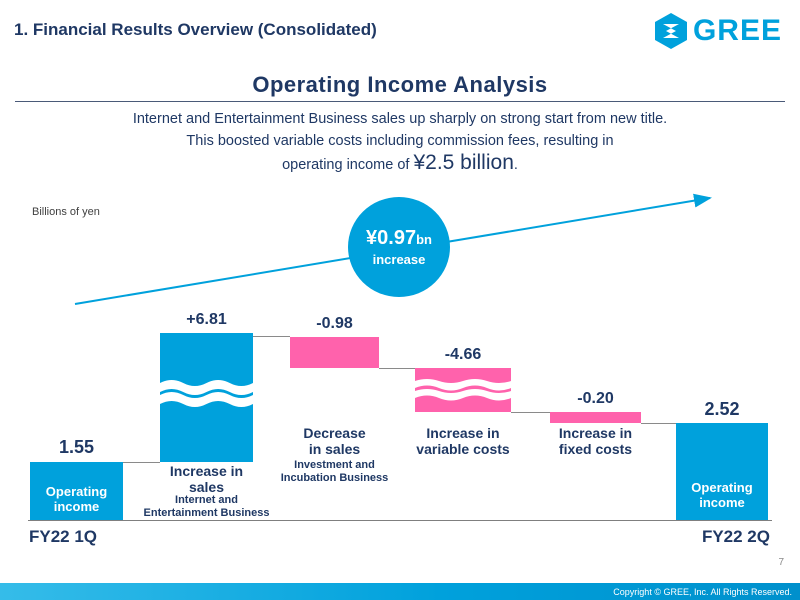 Image resolution: width=800 pixels, height=600 pixels. What do you see at coordinates (348, 165) in the screenshot?
I see `subtitle-line-3-prefix: operating income of` at bounding box center [348, 165].